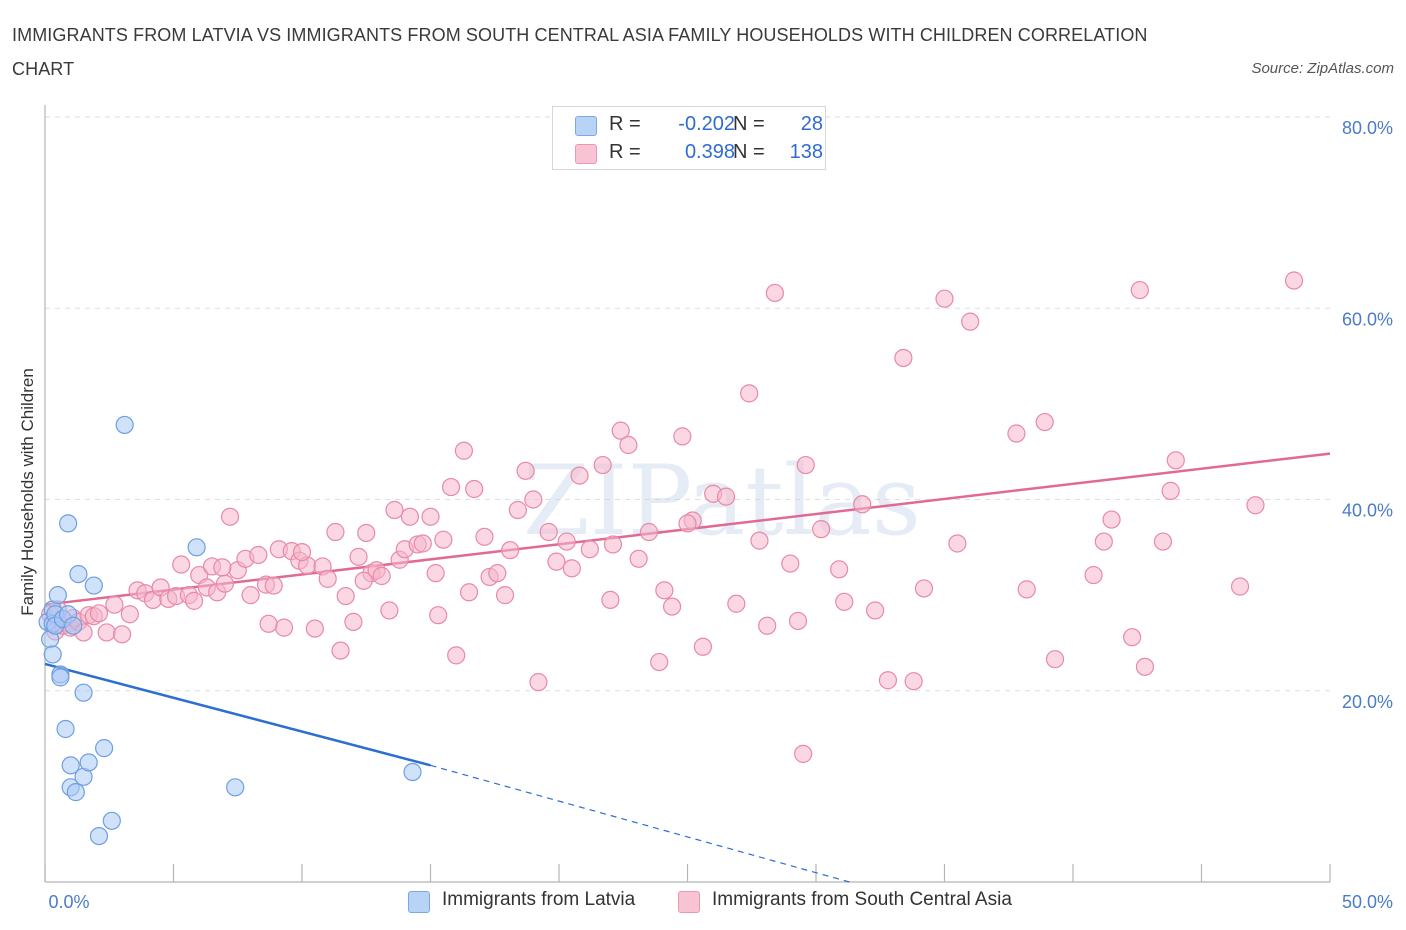  Describe the element at coordinates (689, 902) in the screenshot. I see `bottom-legend-swatch-asia` at that location.